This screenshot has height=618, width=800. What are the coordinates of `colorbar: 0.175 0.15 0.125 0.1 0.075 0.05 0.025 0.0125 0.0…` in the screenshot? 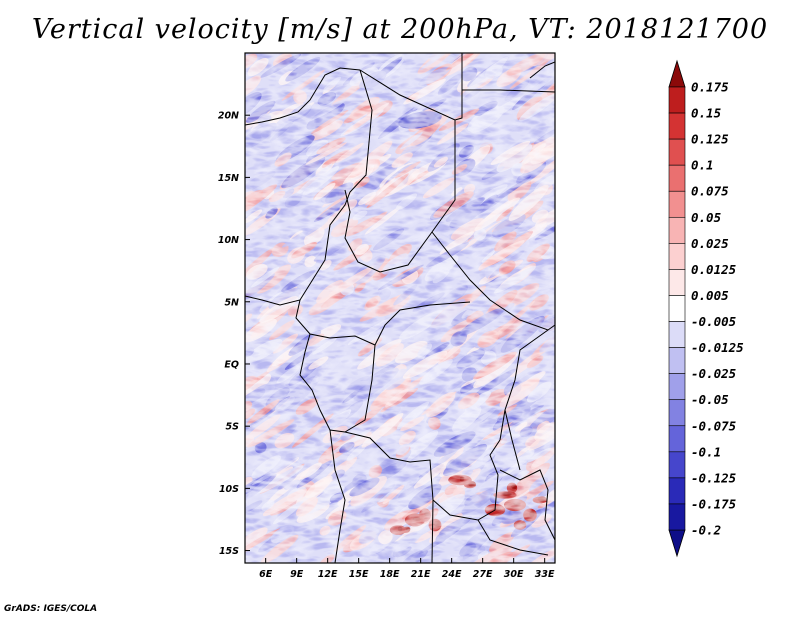 It's located at (706, 308).